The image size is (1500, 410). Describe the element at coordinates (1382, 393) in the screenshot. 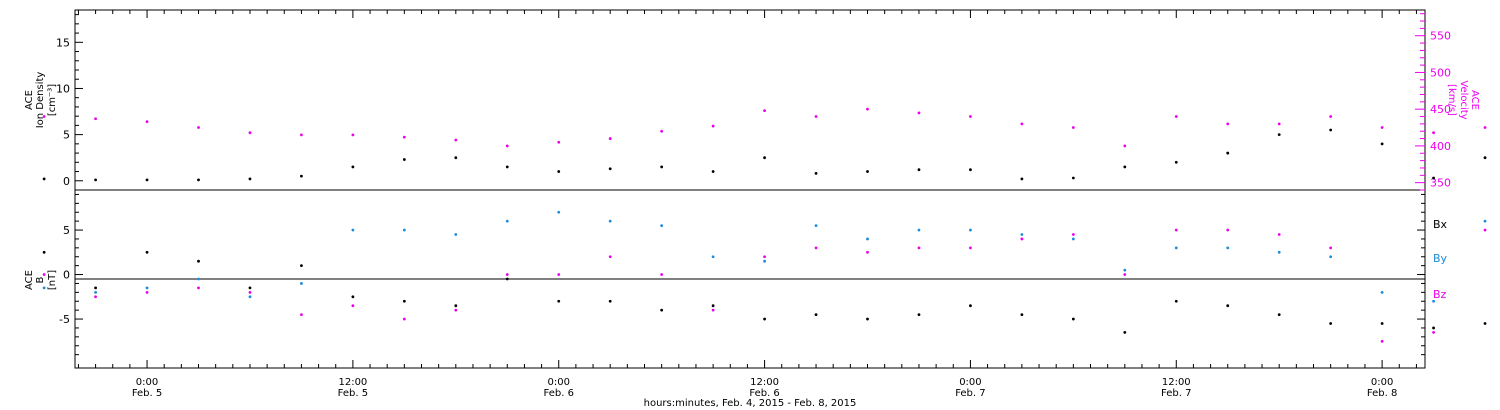

I see `x-tick-date-6: Feb. 8` at that location.